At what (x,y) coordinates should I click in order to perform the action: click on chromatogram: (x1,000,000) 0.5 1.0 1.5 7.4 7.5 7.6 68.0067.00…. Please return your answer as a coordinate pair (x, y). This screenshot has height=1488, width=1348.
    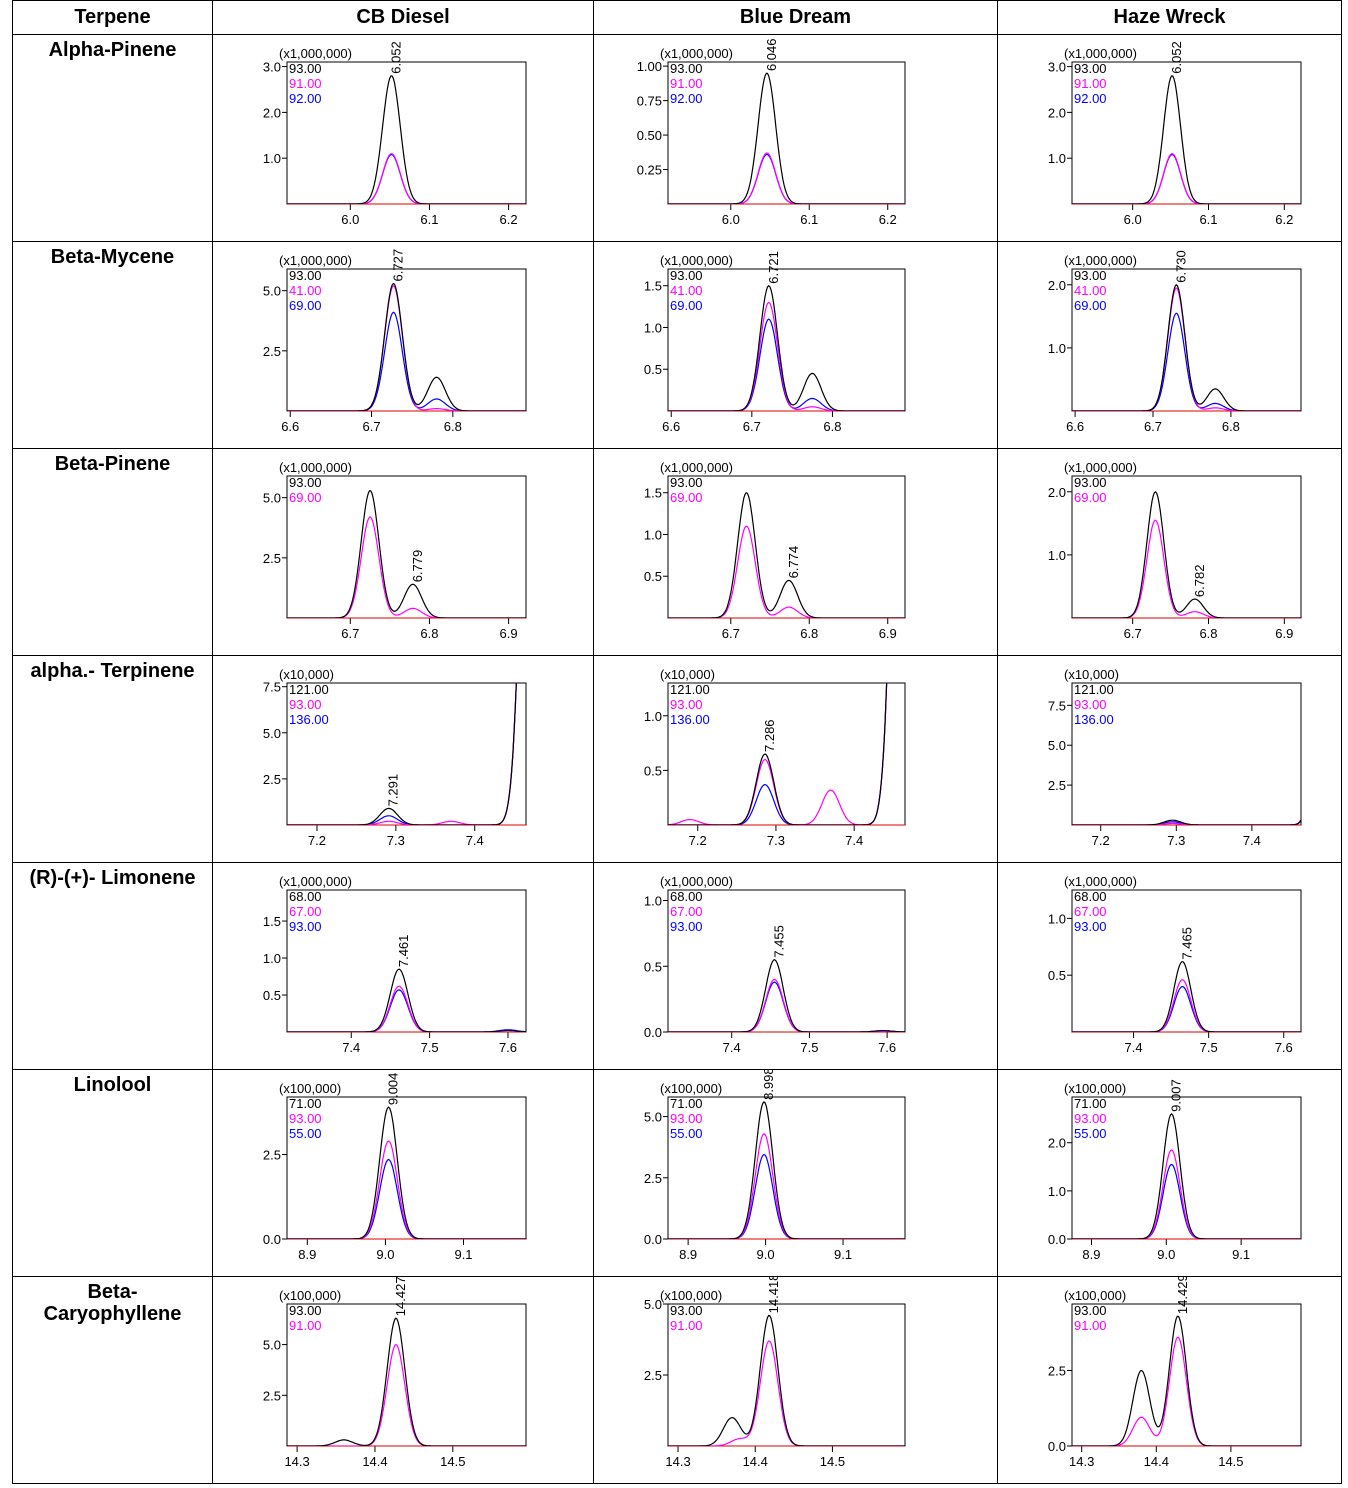
    Looking at the image, I should click on (395, 964).